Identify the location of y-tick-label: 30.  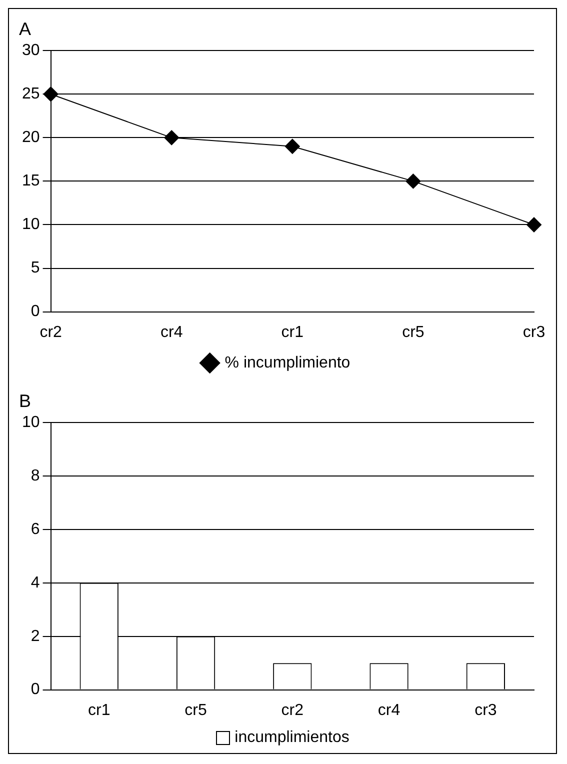
(31, 51).